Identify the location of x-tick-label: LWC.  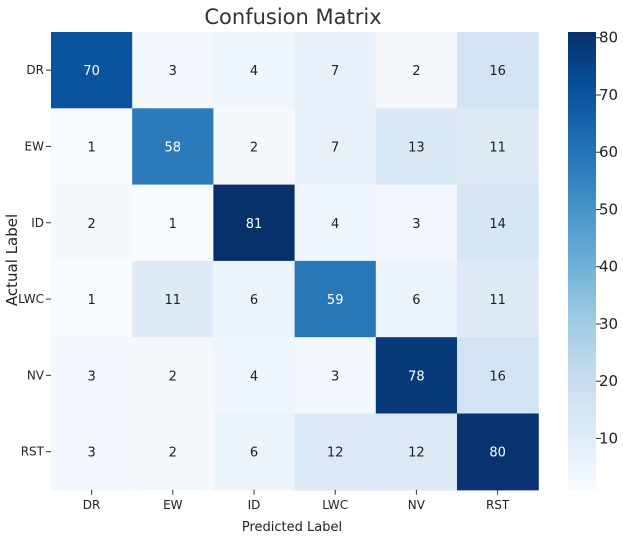
(335, 505).